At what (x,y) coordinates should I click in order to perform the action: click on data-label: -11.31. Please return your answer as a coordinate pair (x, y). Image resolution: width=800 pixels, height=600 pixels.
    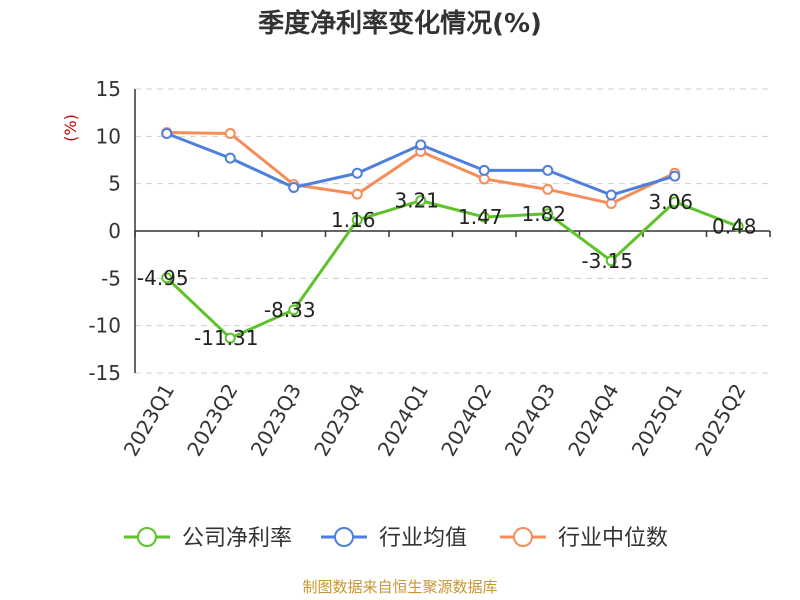
    Looking at the image, I should click on (226, 338).